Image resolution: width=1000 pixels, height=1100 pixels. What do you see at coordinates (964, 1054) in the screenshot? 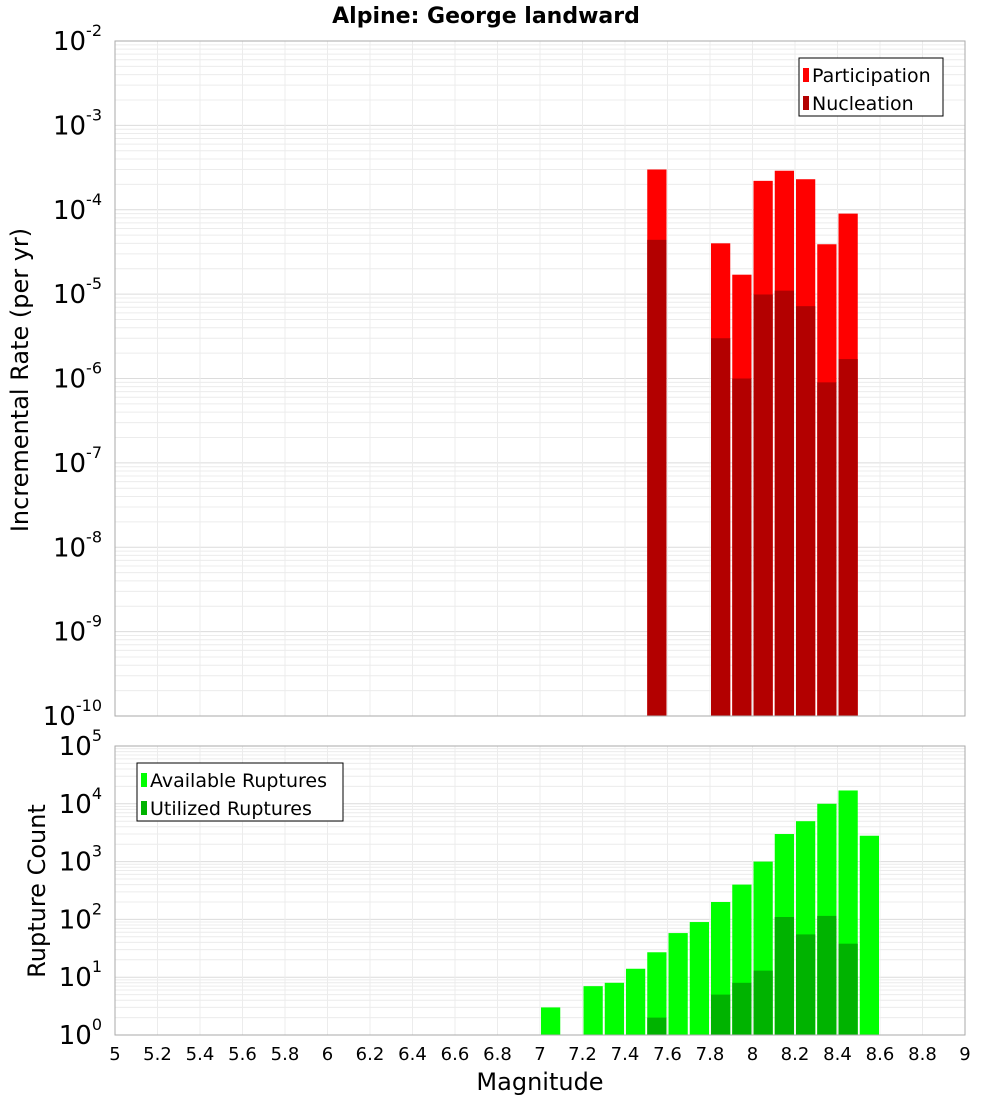
I see `x-tick-label: 9` at bounding box center [964, 1054].